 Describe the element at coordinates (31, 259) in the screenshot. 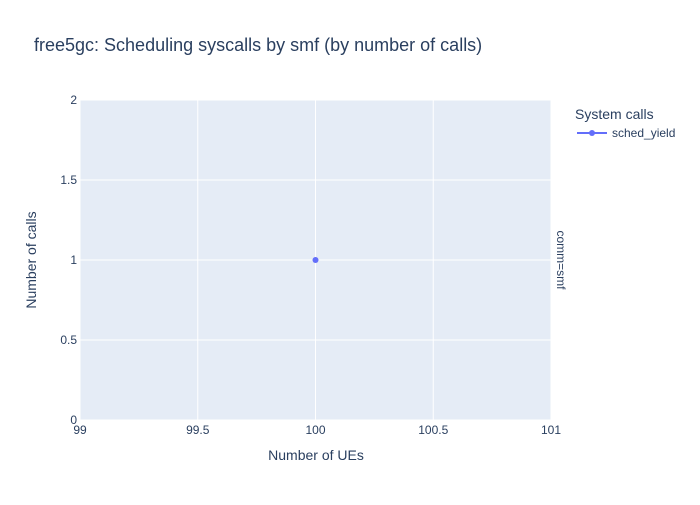

I see `y-axis-title: Number of calls` at that location.